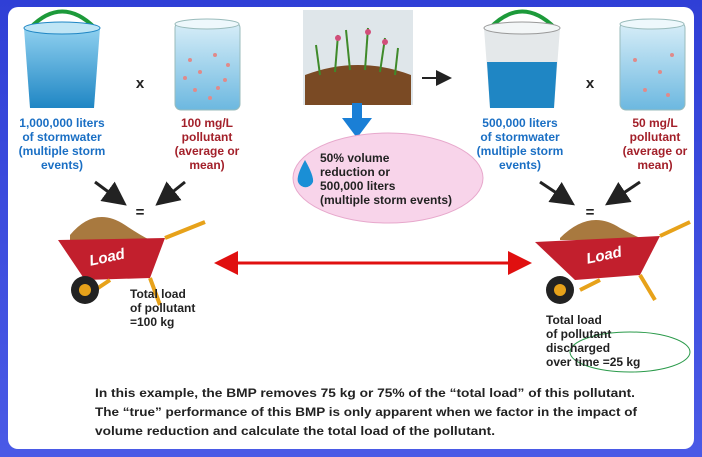  Describe the element at coordinates (62, 123) in the screenshot. I see `text: 1,000,000 liters` at that location.